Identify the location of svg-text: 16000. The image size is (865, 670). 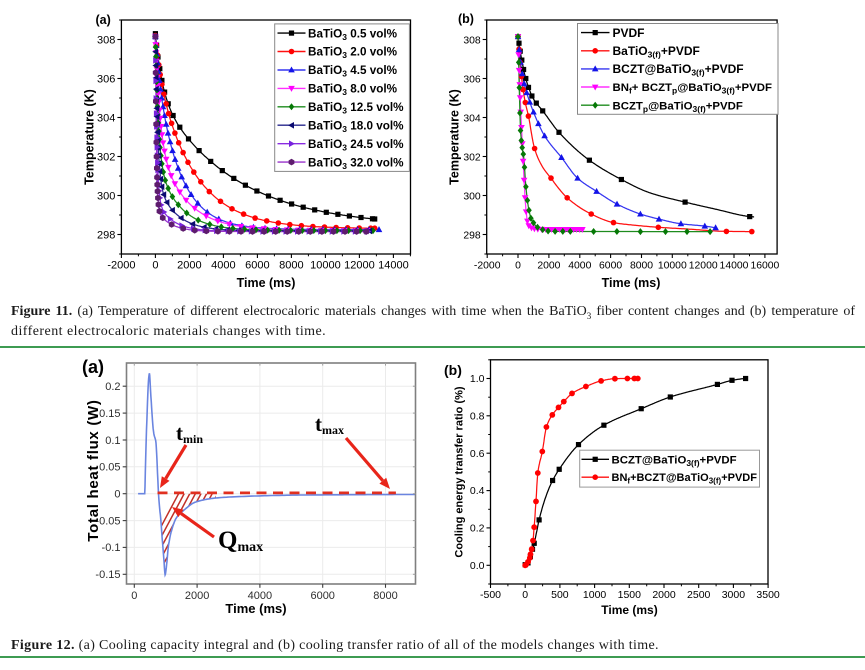
(764, 266).